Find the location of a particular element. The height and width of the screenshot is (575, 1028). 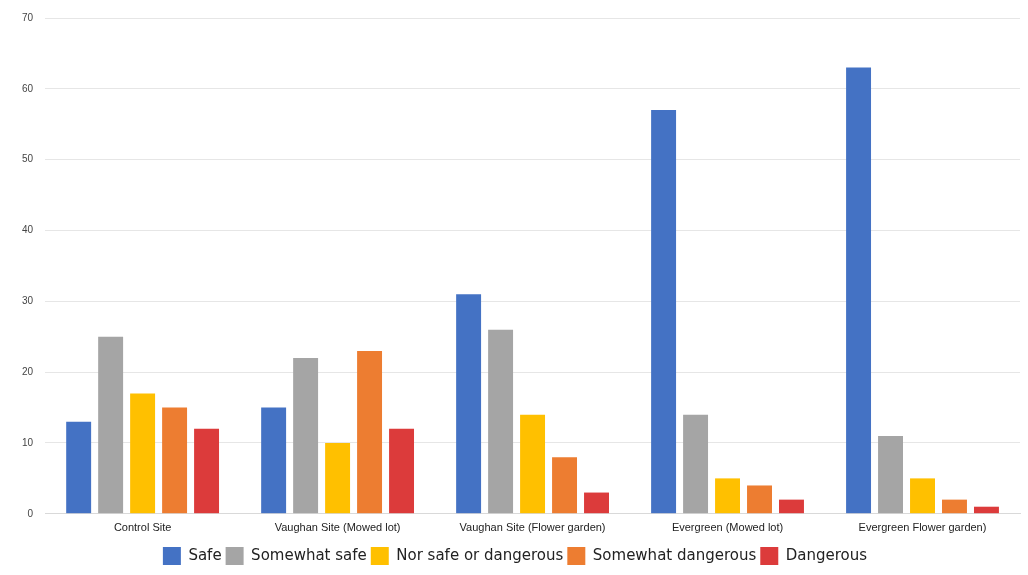

x-tick-label: Vaughan Site (Flower garden) is located at coordinates (532, 527).